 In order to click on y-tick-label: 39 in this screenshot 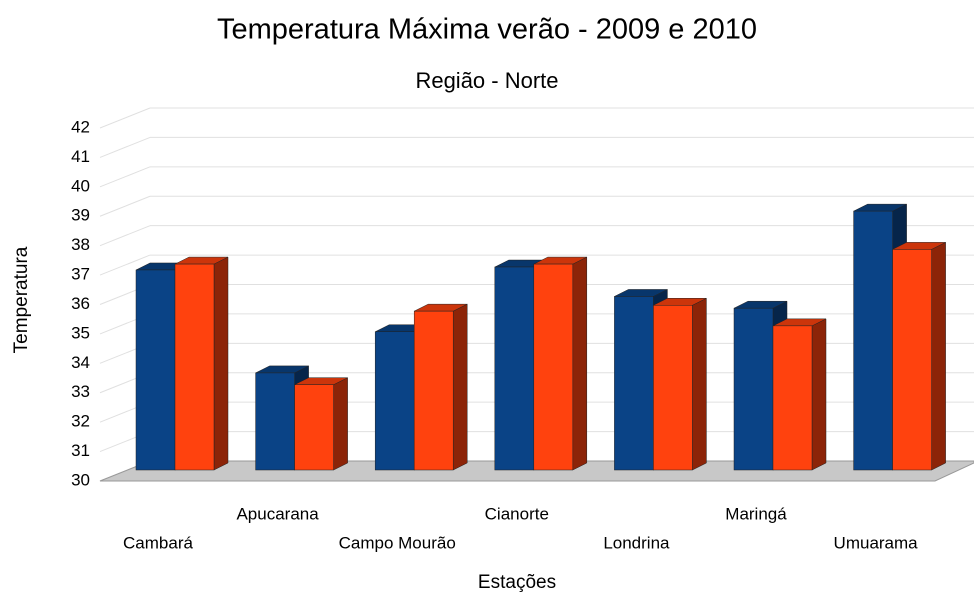, I will do `click(80, 215)`.